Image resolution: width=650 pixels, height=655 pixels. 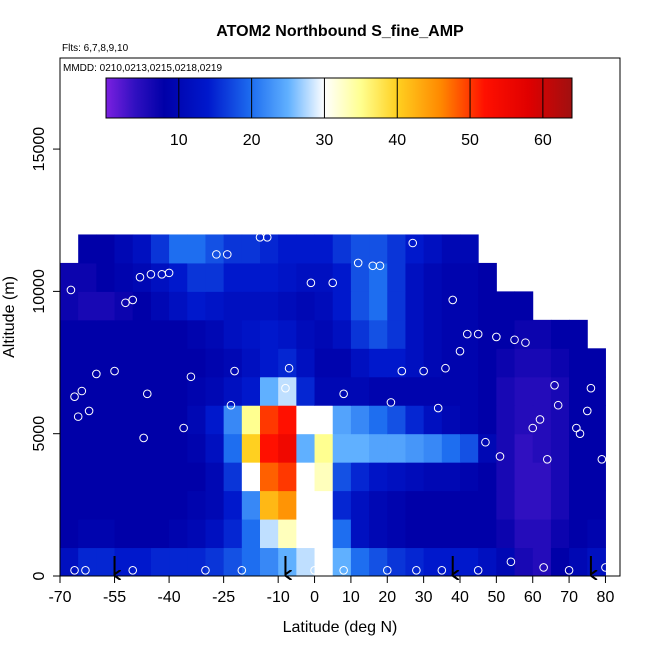 What do you see at coordinates (424, 597) in the screenshot?
I see `x-tick-label: 30` at bounding box center [424, 597].